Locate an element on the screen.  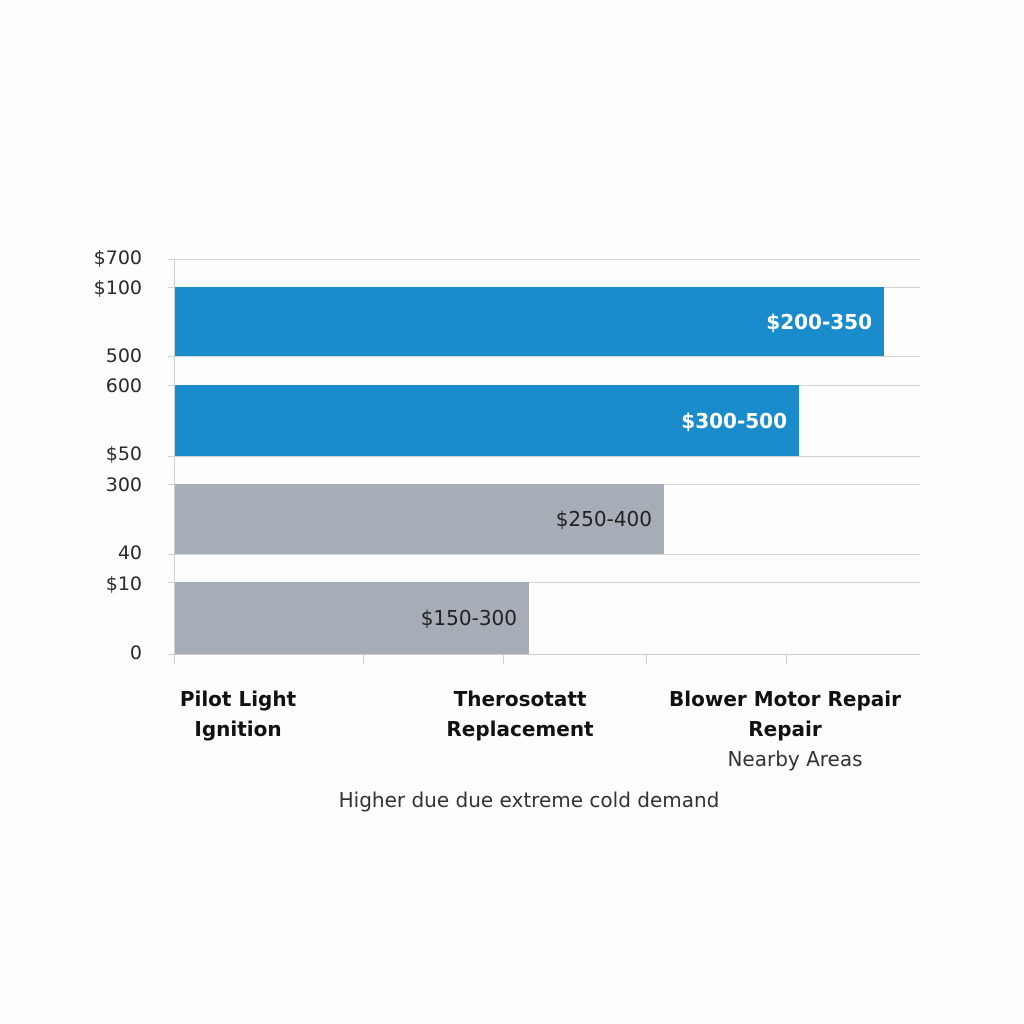
x-category-label-blower-motor: Blower Motor Repair Repair is located at coordinates (785, 714).